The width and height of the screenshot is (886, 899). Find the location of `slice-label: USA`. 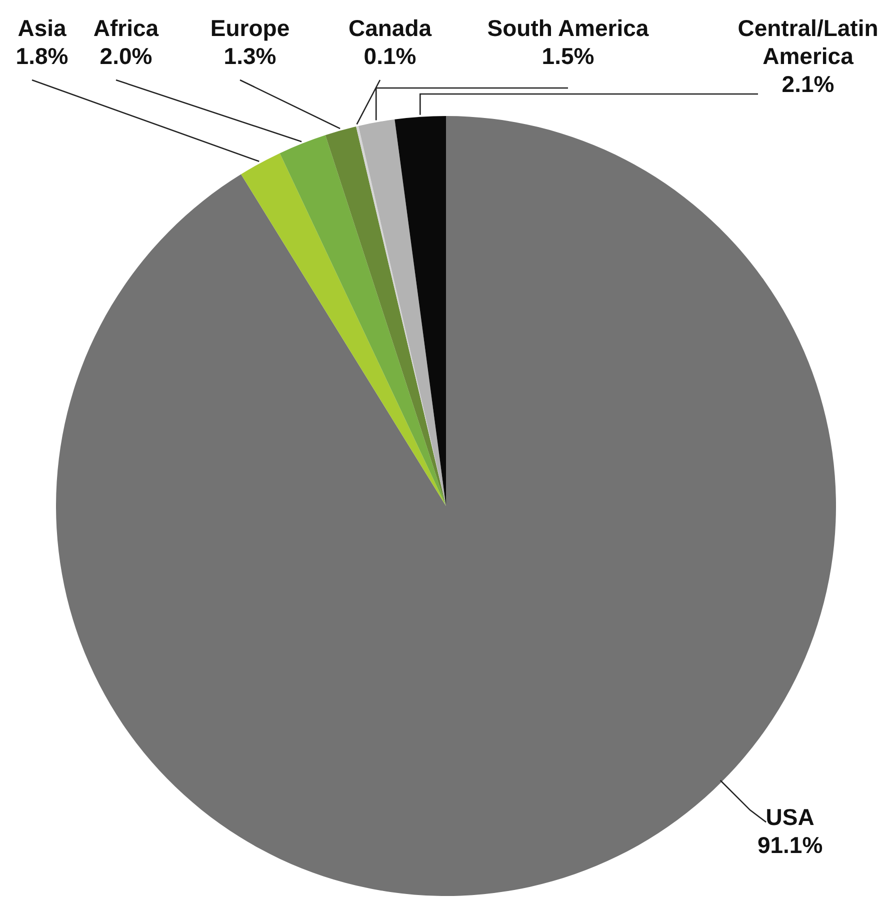

slice-label: USA is located at coordinates (790, 817).